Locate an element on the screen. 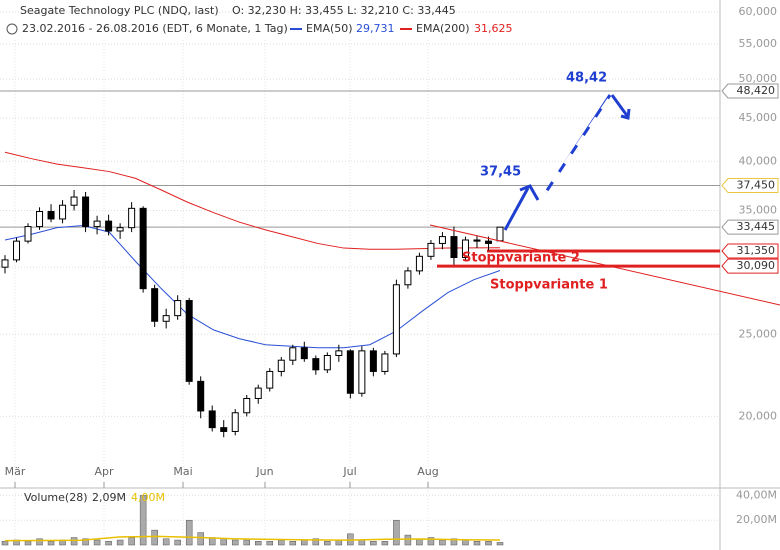 This screenshot has width=780, height=550. level-label: 31,350 is located at coordinates (756, 250).